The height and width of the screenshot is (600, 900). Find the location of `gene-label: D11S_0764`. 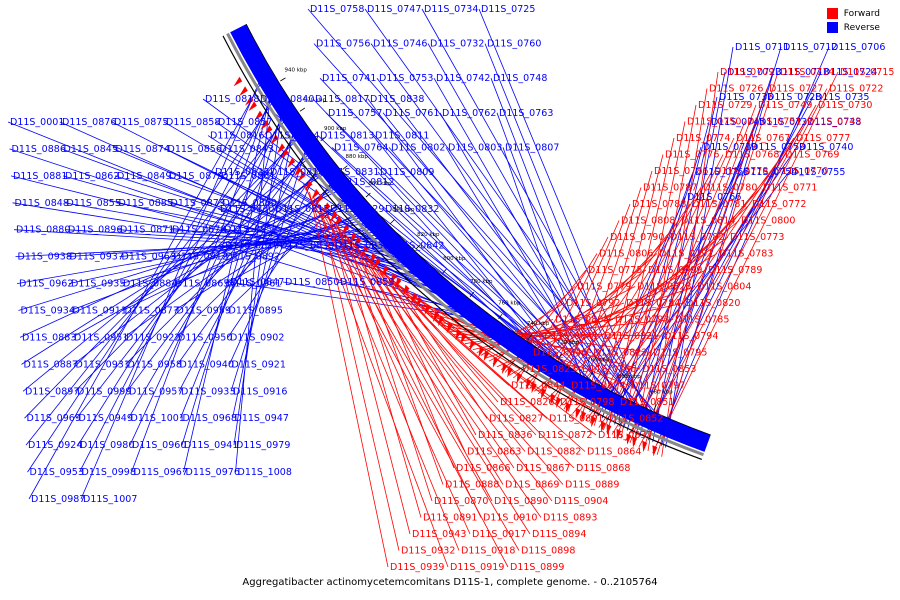

gene-label: D11S_0764 is located at coordinates (361, 147).